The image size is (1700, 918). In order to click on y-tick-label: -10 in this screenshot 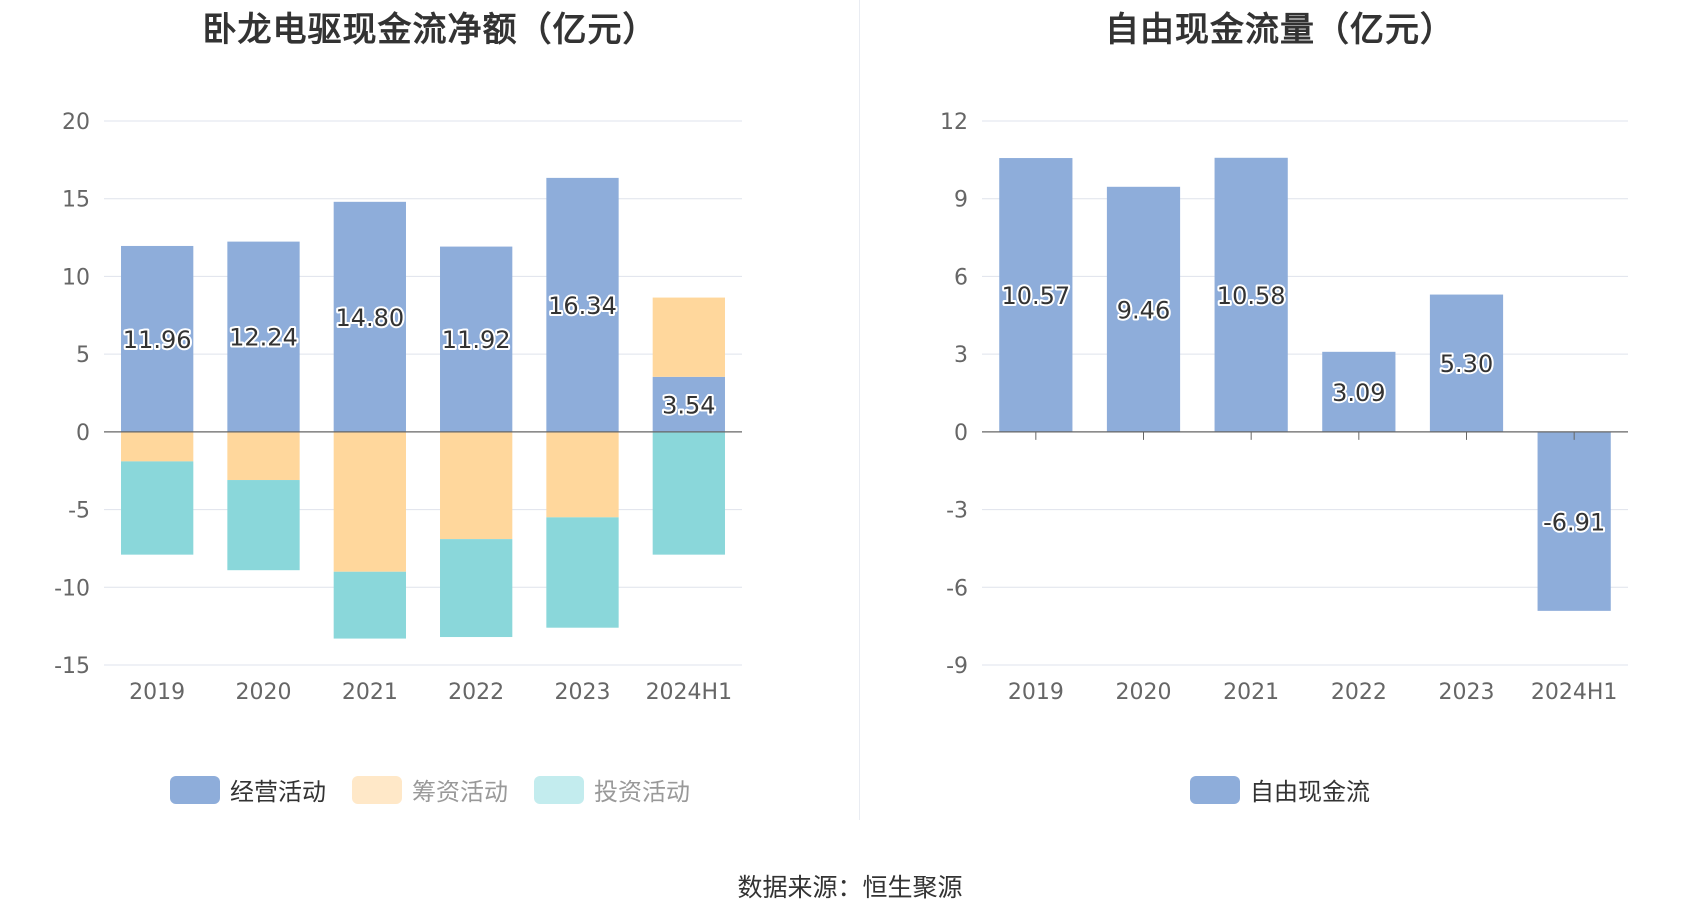, I will do `click(72, 588)`.